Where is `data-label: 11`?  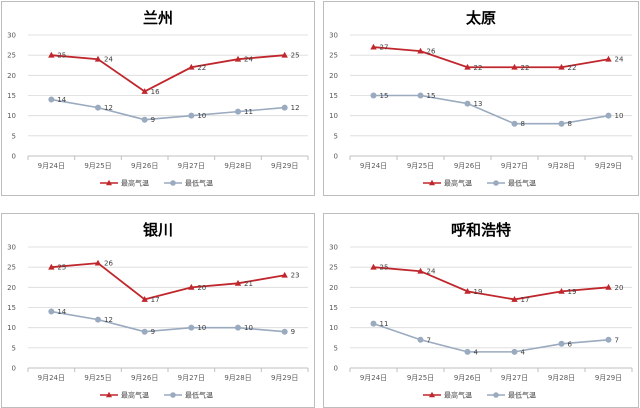
data-label: 11 is located at coordinates (384, 324).